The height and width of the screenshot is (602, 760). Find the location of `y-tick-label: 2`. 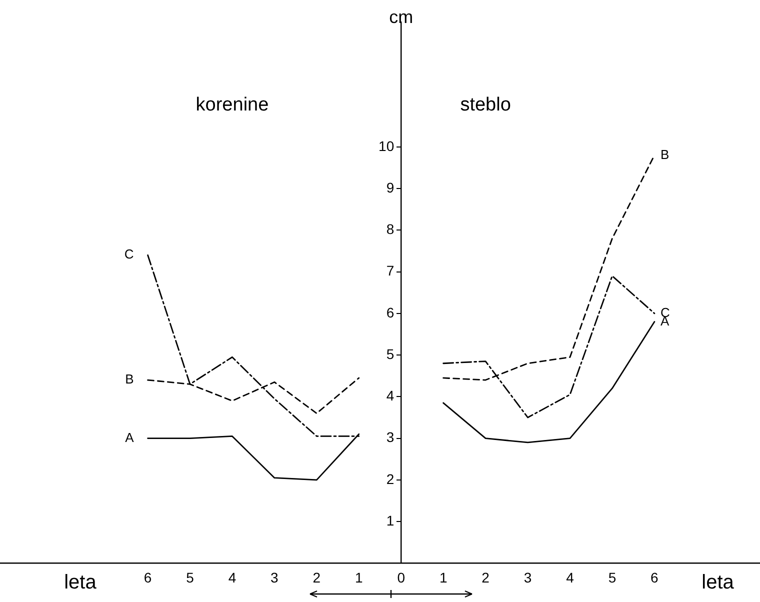

y-tick-label: 2 is located at coordinates (390, 478).